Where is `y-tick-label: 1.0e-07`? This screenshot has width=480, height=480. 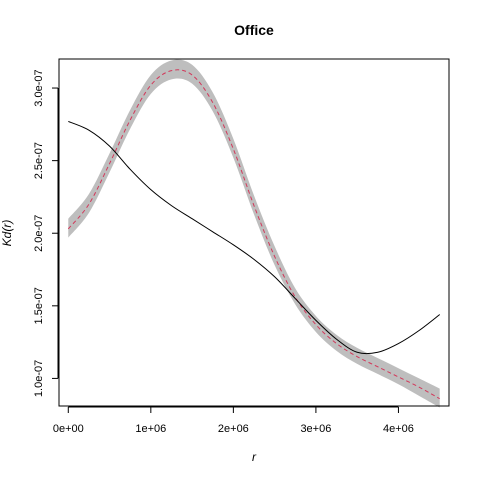
y-tick-label: 1.0e-07 is located at coordinates (39, 378).